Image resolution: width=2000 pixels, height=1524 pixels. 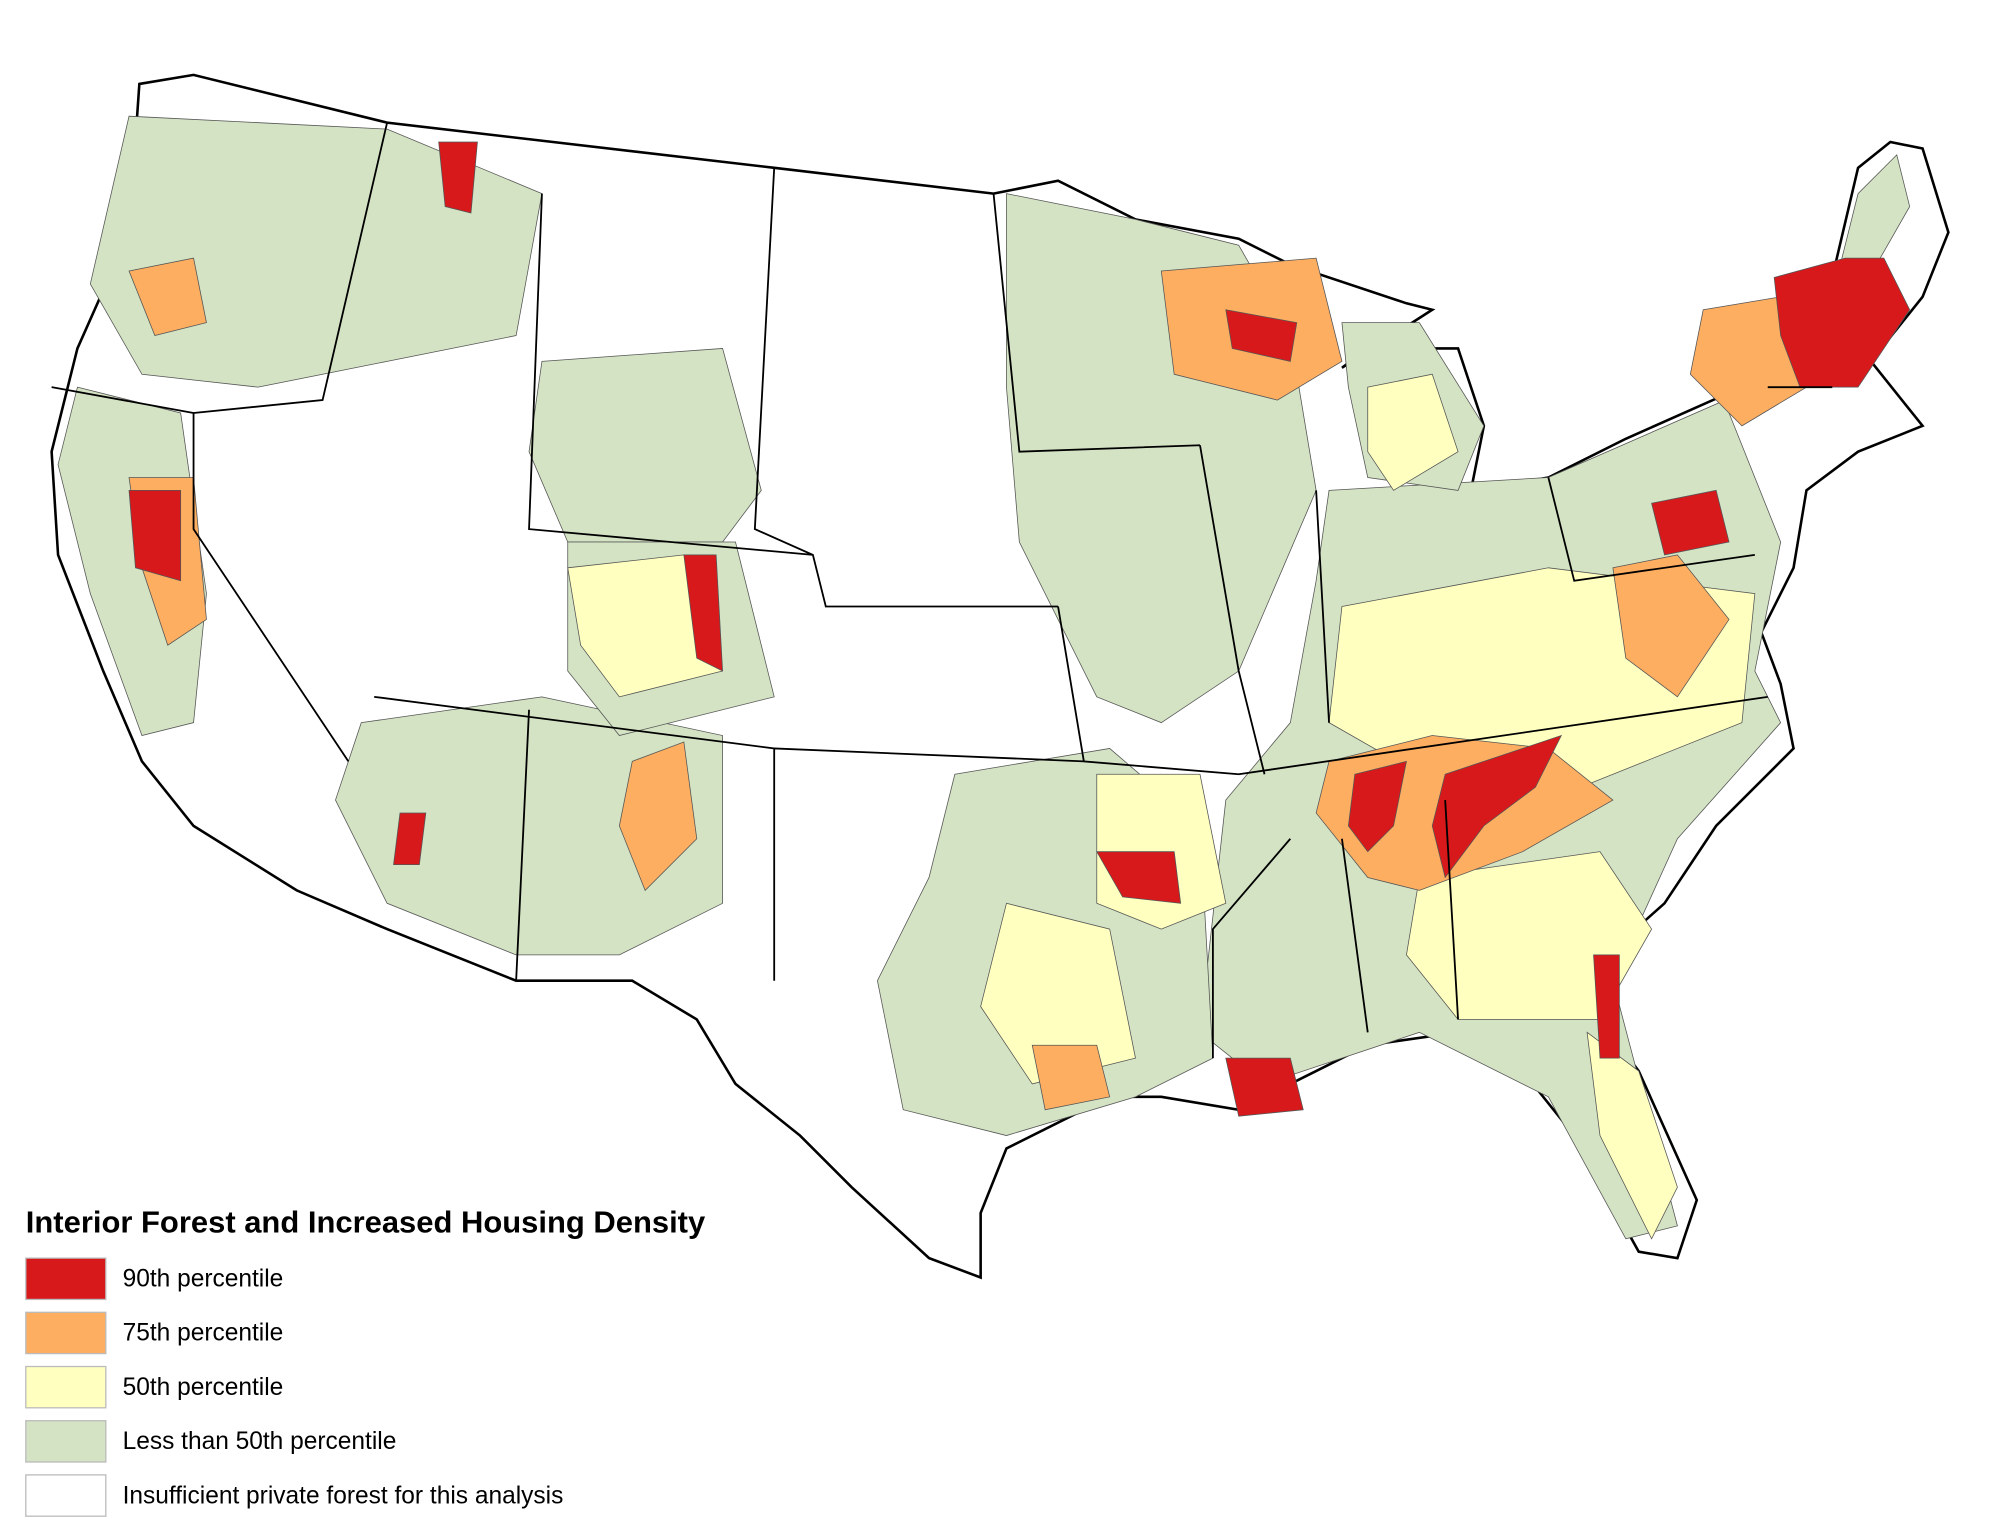 I want to click on legend-label: 75th percentile, so click(x=203, y=1333).